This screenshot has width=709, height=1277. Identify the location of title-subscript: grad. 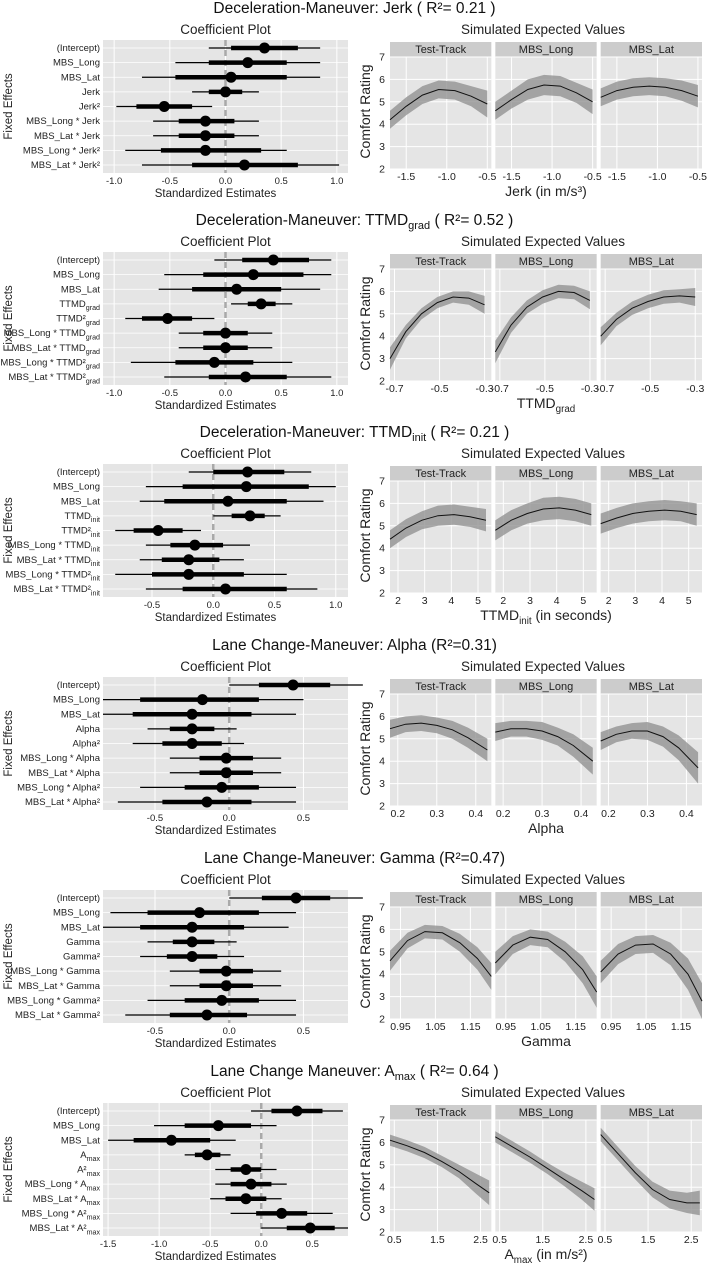
(419, 226).